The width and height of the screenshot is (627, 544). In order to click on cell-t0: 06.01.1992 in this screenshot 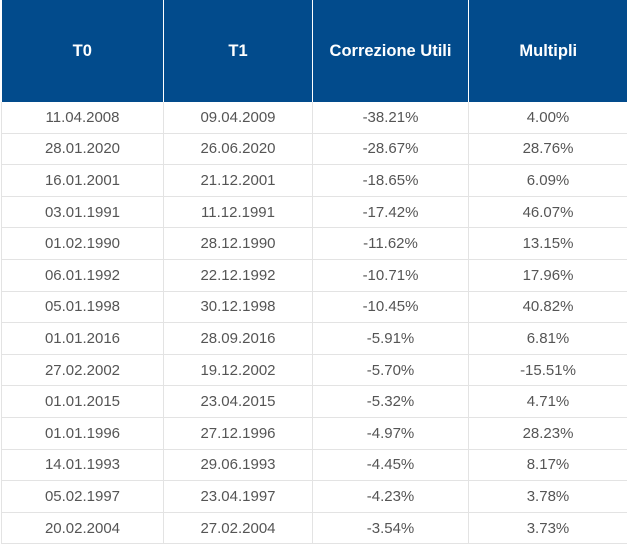, I will do `click(83, 275)`.